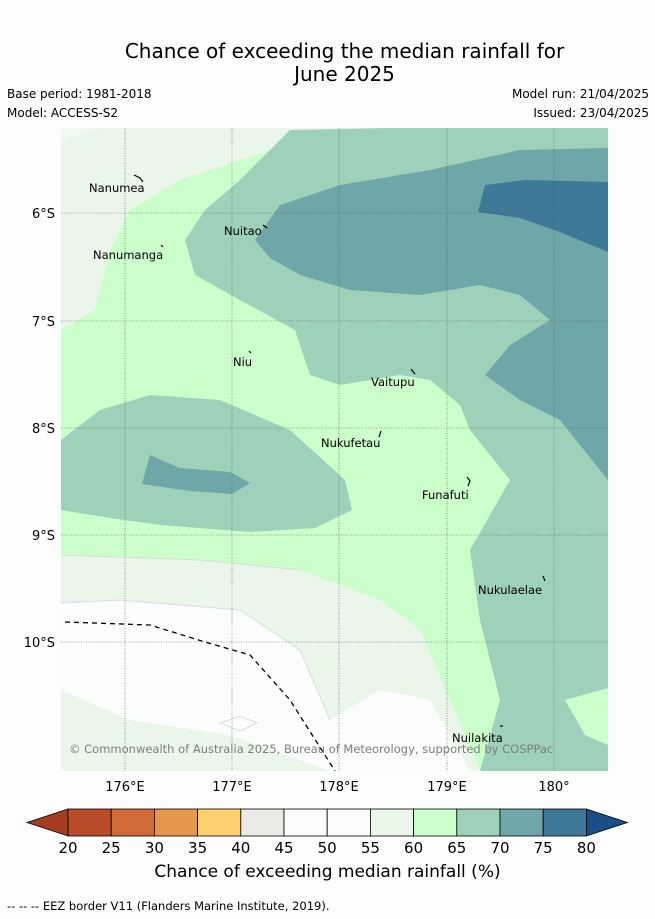 The width and height of the screenshot is (655, 919). Describe the element at coordinates (510, 590) in the screenshot. I see `island-label: Nukulaelae` at that location.